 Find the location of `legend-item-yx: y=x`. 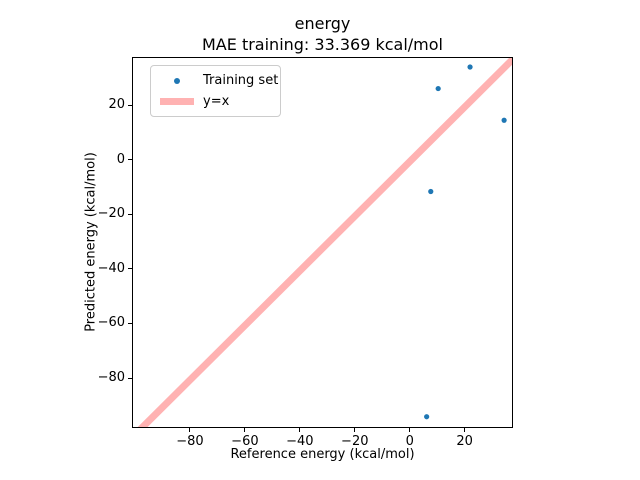

legend-item-yx: y=x is located at coordinates (214, 101).